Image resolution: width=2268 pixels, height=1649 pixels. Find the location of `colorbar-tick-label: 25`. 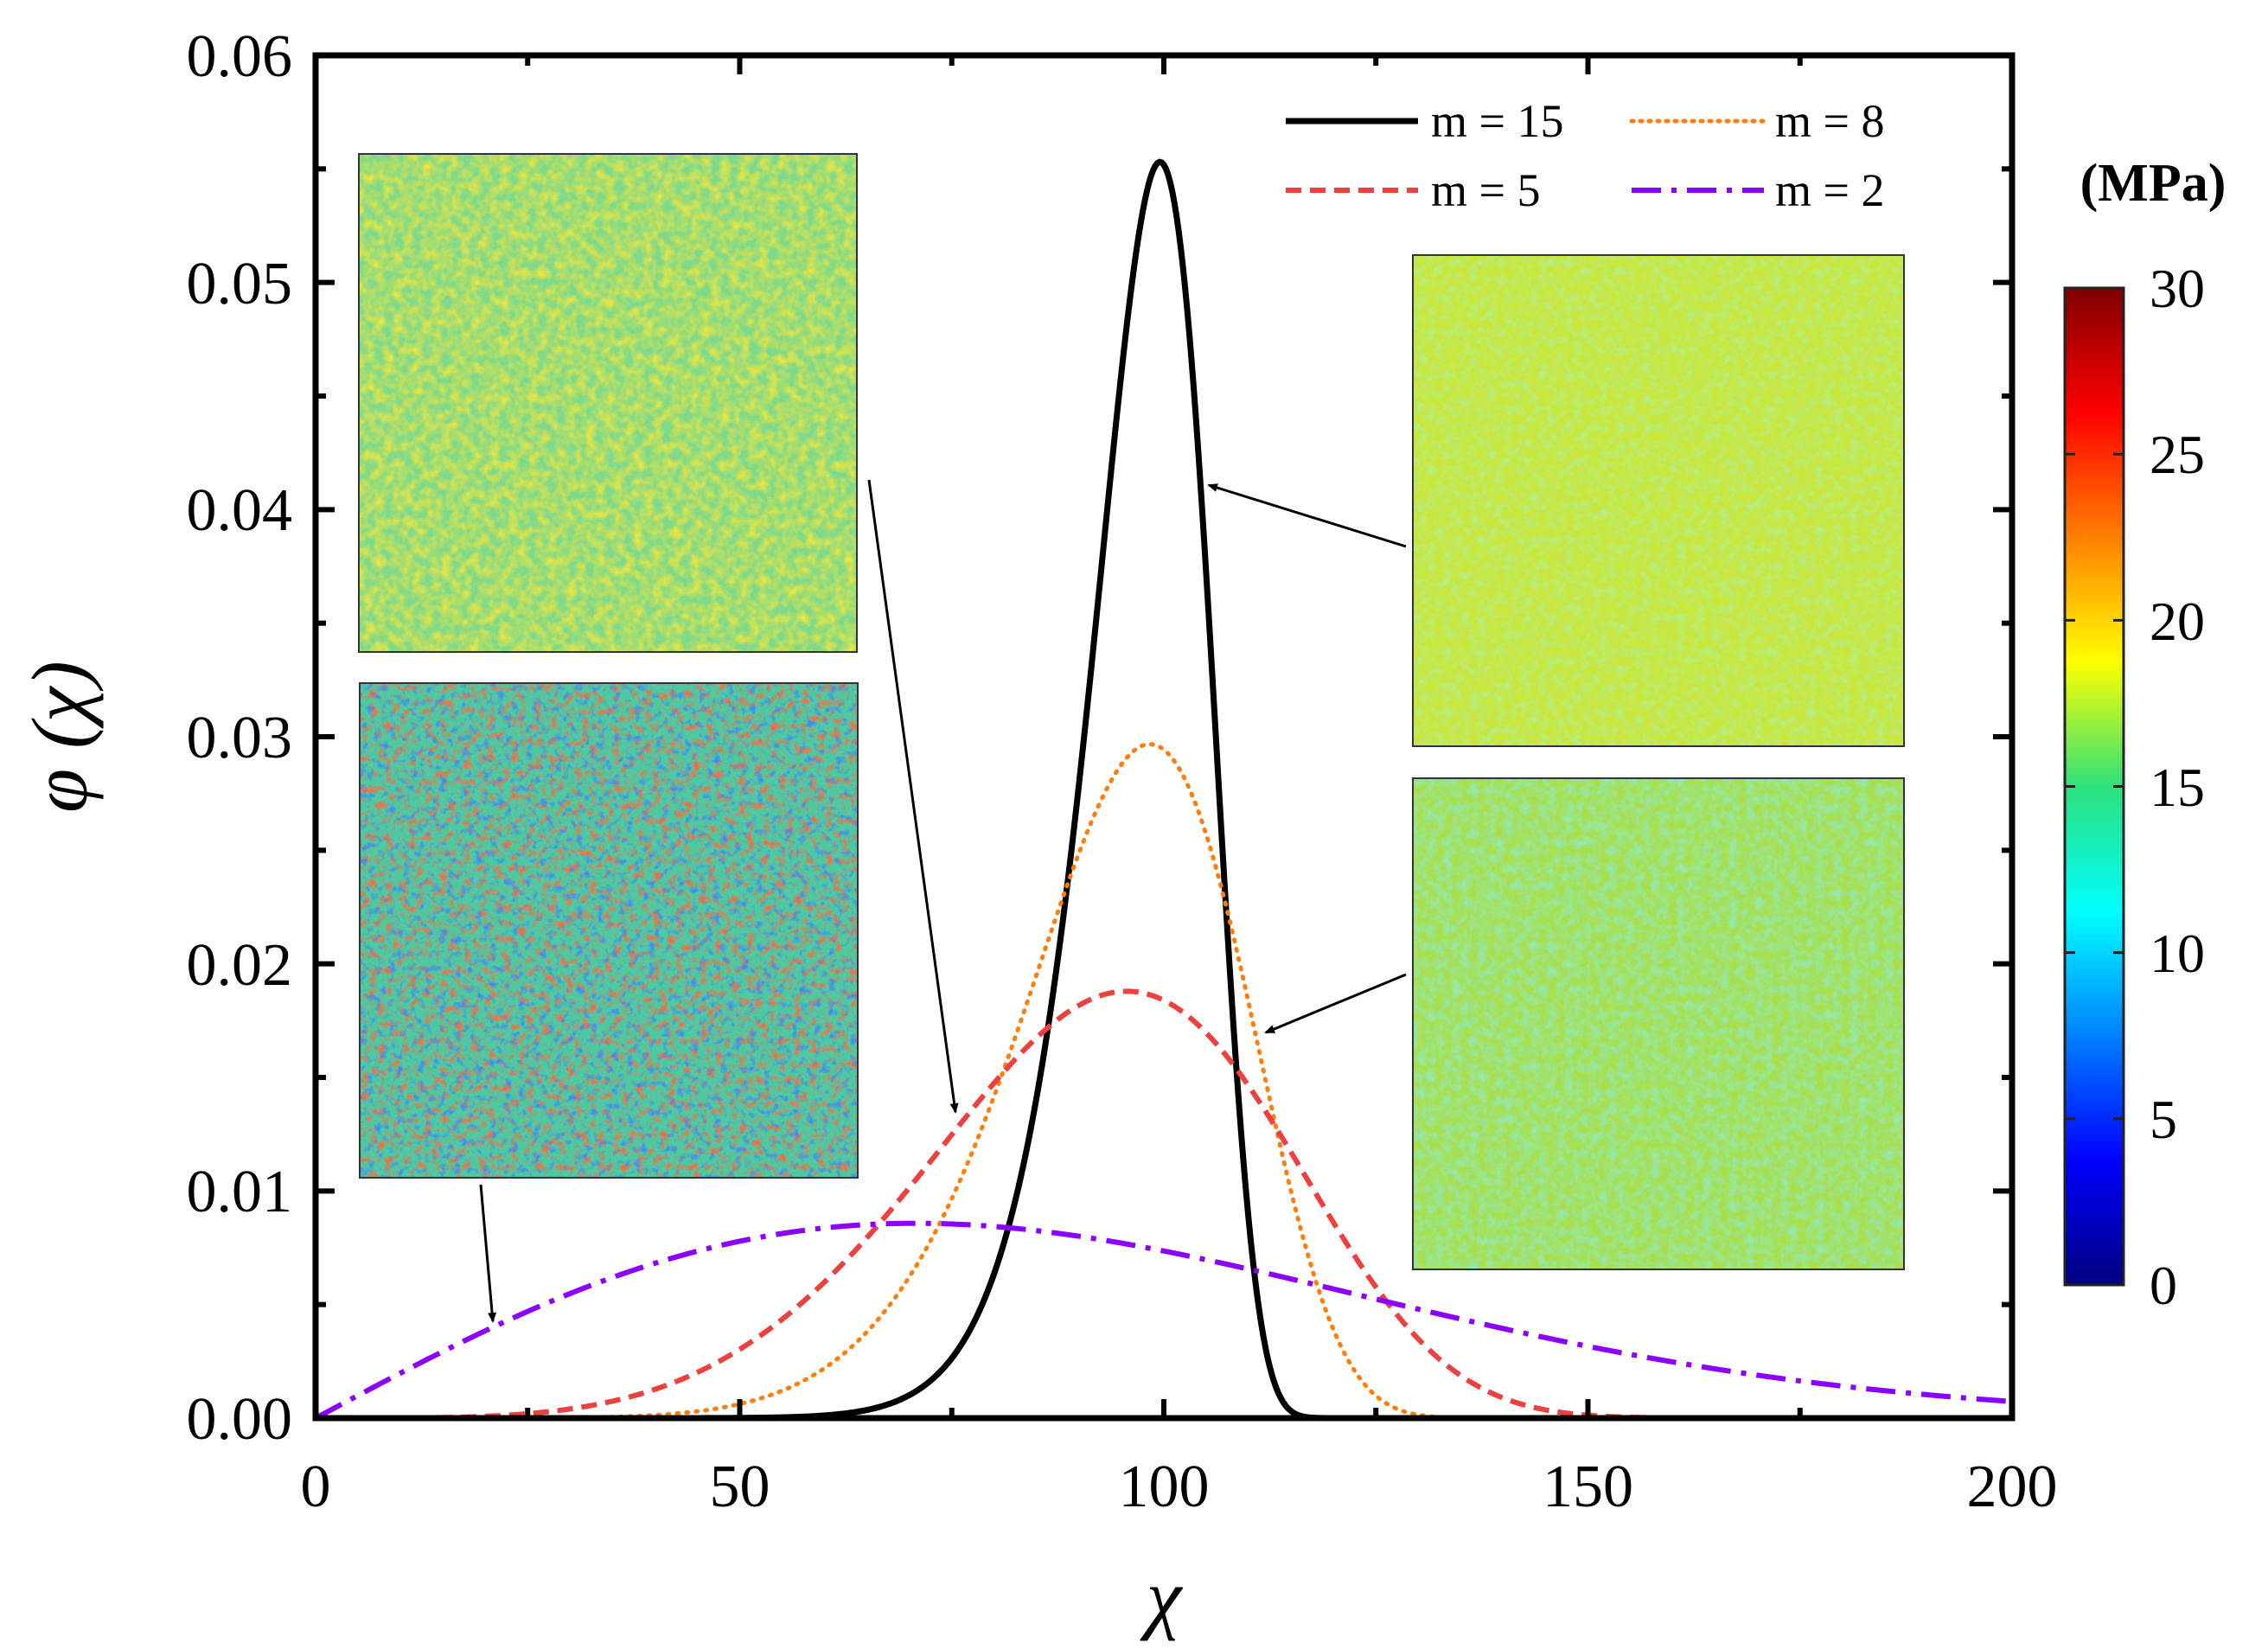

colorbar-tick-label: 25 is located at coordinates (2177, 455).